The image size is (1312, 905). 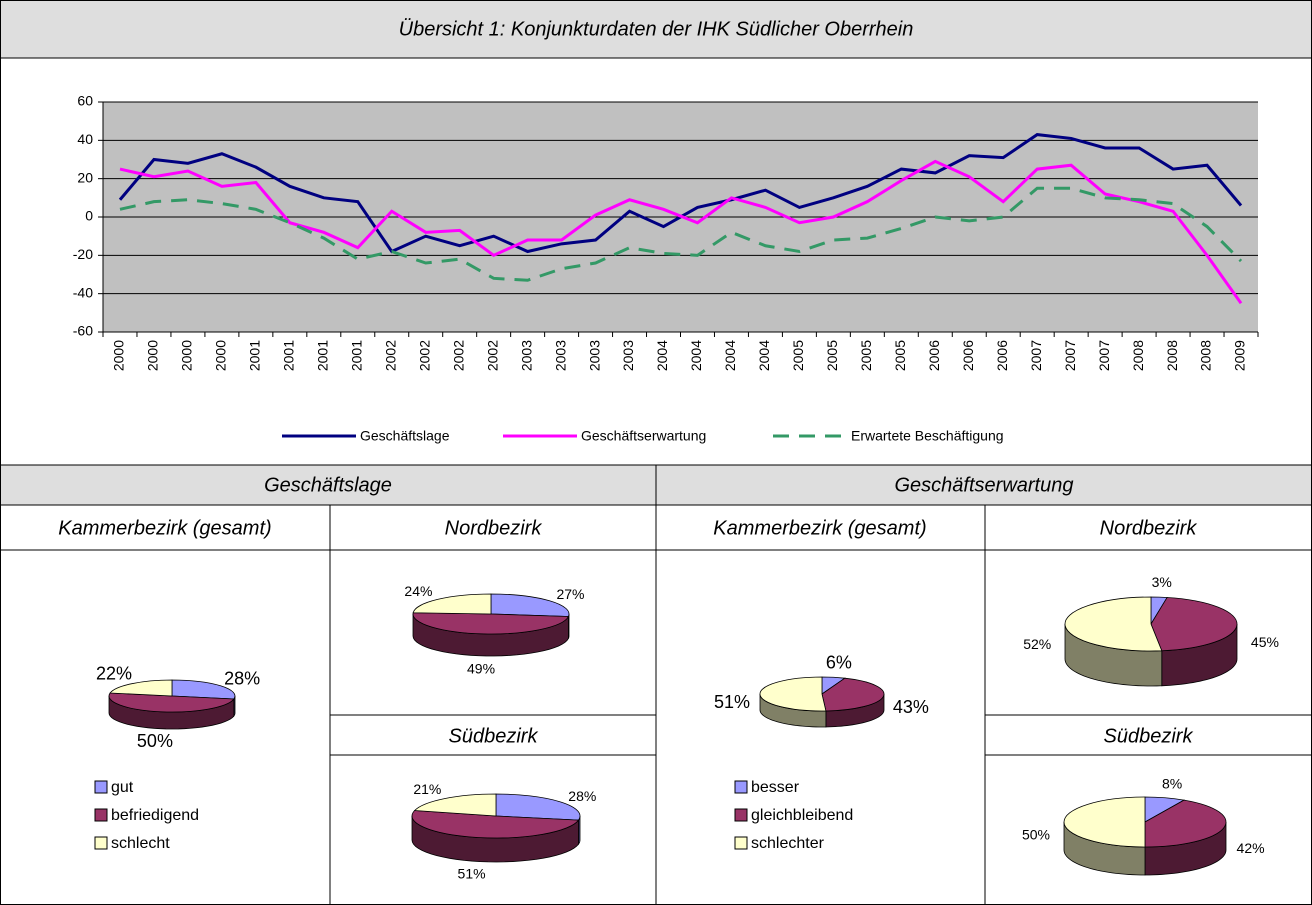 I want to click on legend-label: befriedigend, so click(x=155, y=815).